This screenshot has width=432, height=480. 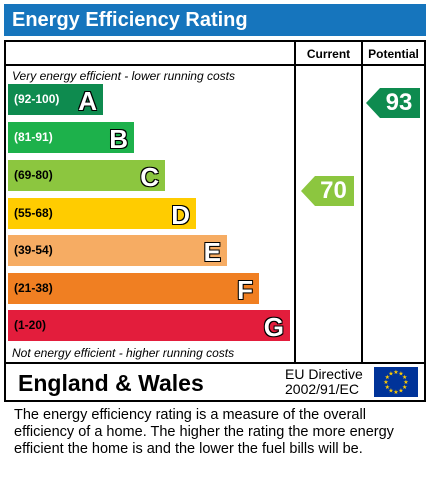 What do you see at coordinates (396, 382) in the screenshot?
I see `eu-flag-icon: ★ ★ ★ ★ ★ ★ ★ ★ ★ ★ ★ ★` at bounding box center [396, 382].